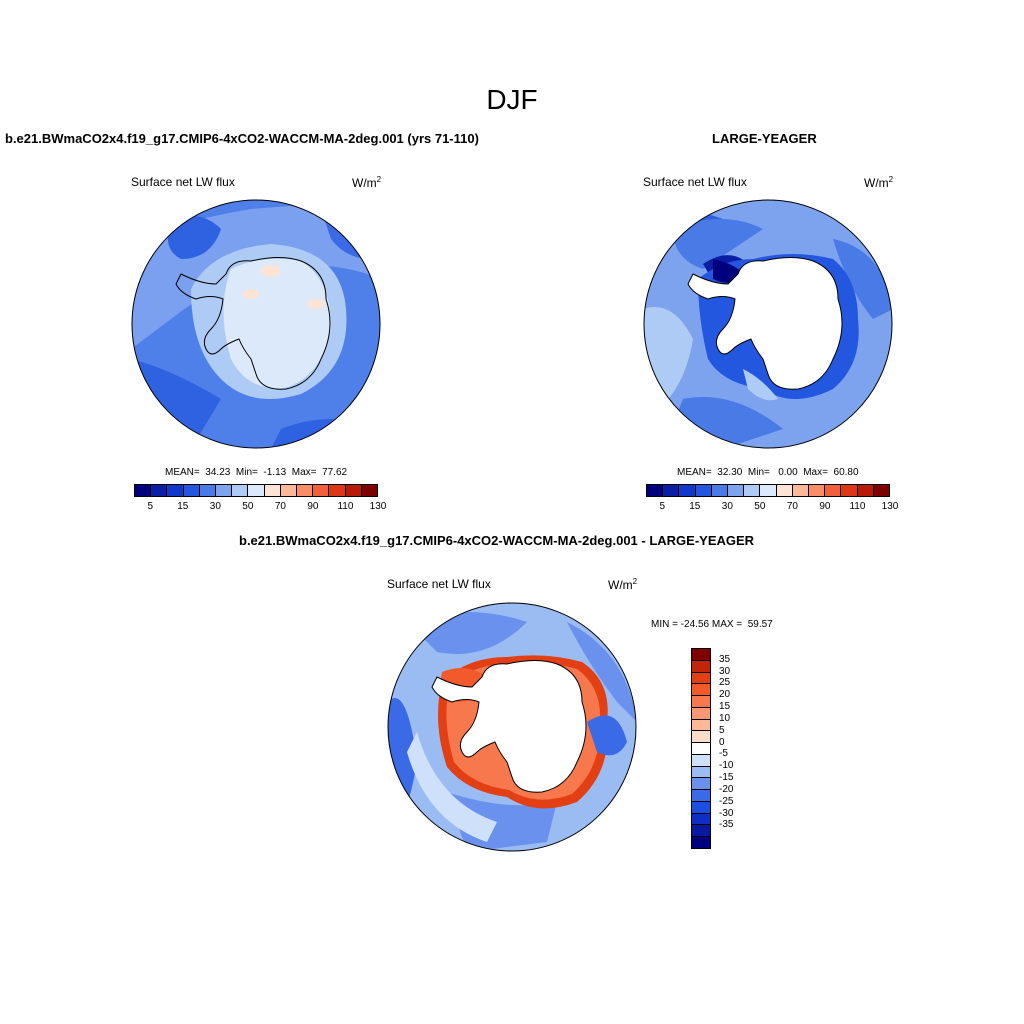  Describe the element at coordinates (712, 624) in the screenshot. I see `panel-3-minmax: MIN = -24.56 MAX = 59.57` at that location.